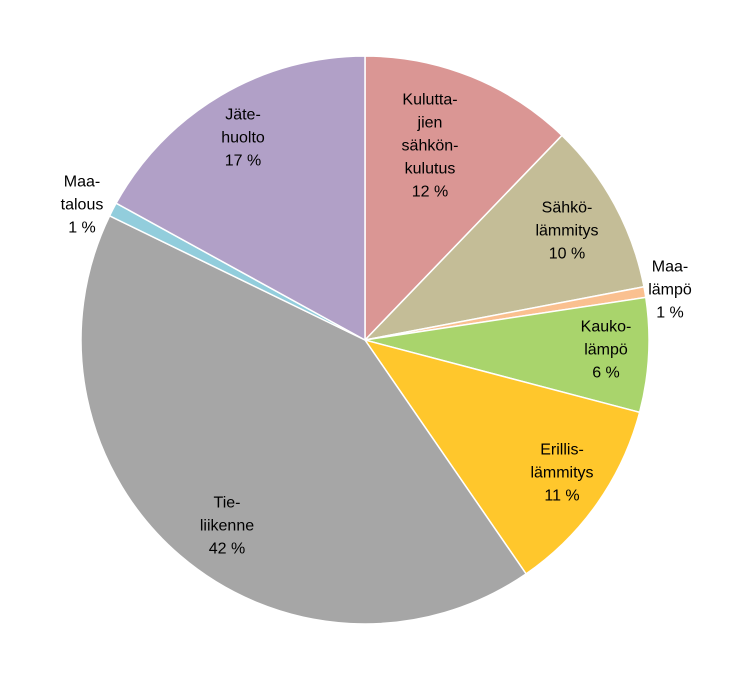 The height and width of the screenshot is (682, 741). I want to click on slice-label-line: talous, so click(82, 205).